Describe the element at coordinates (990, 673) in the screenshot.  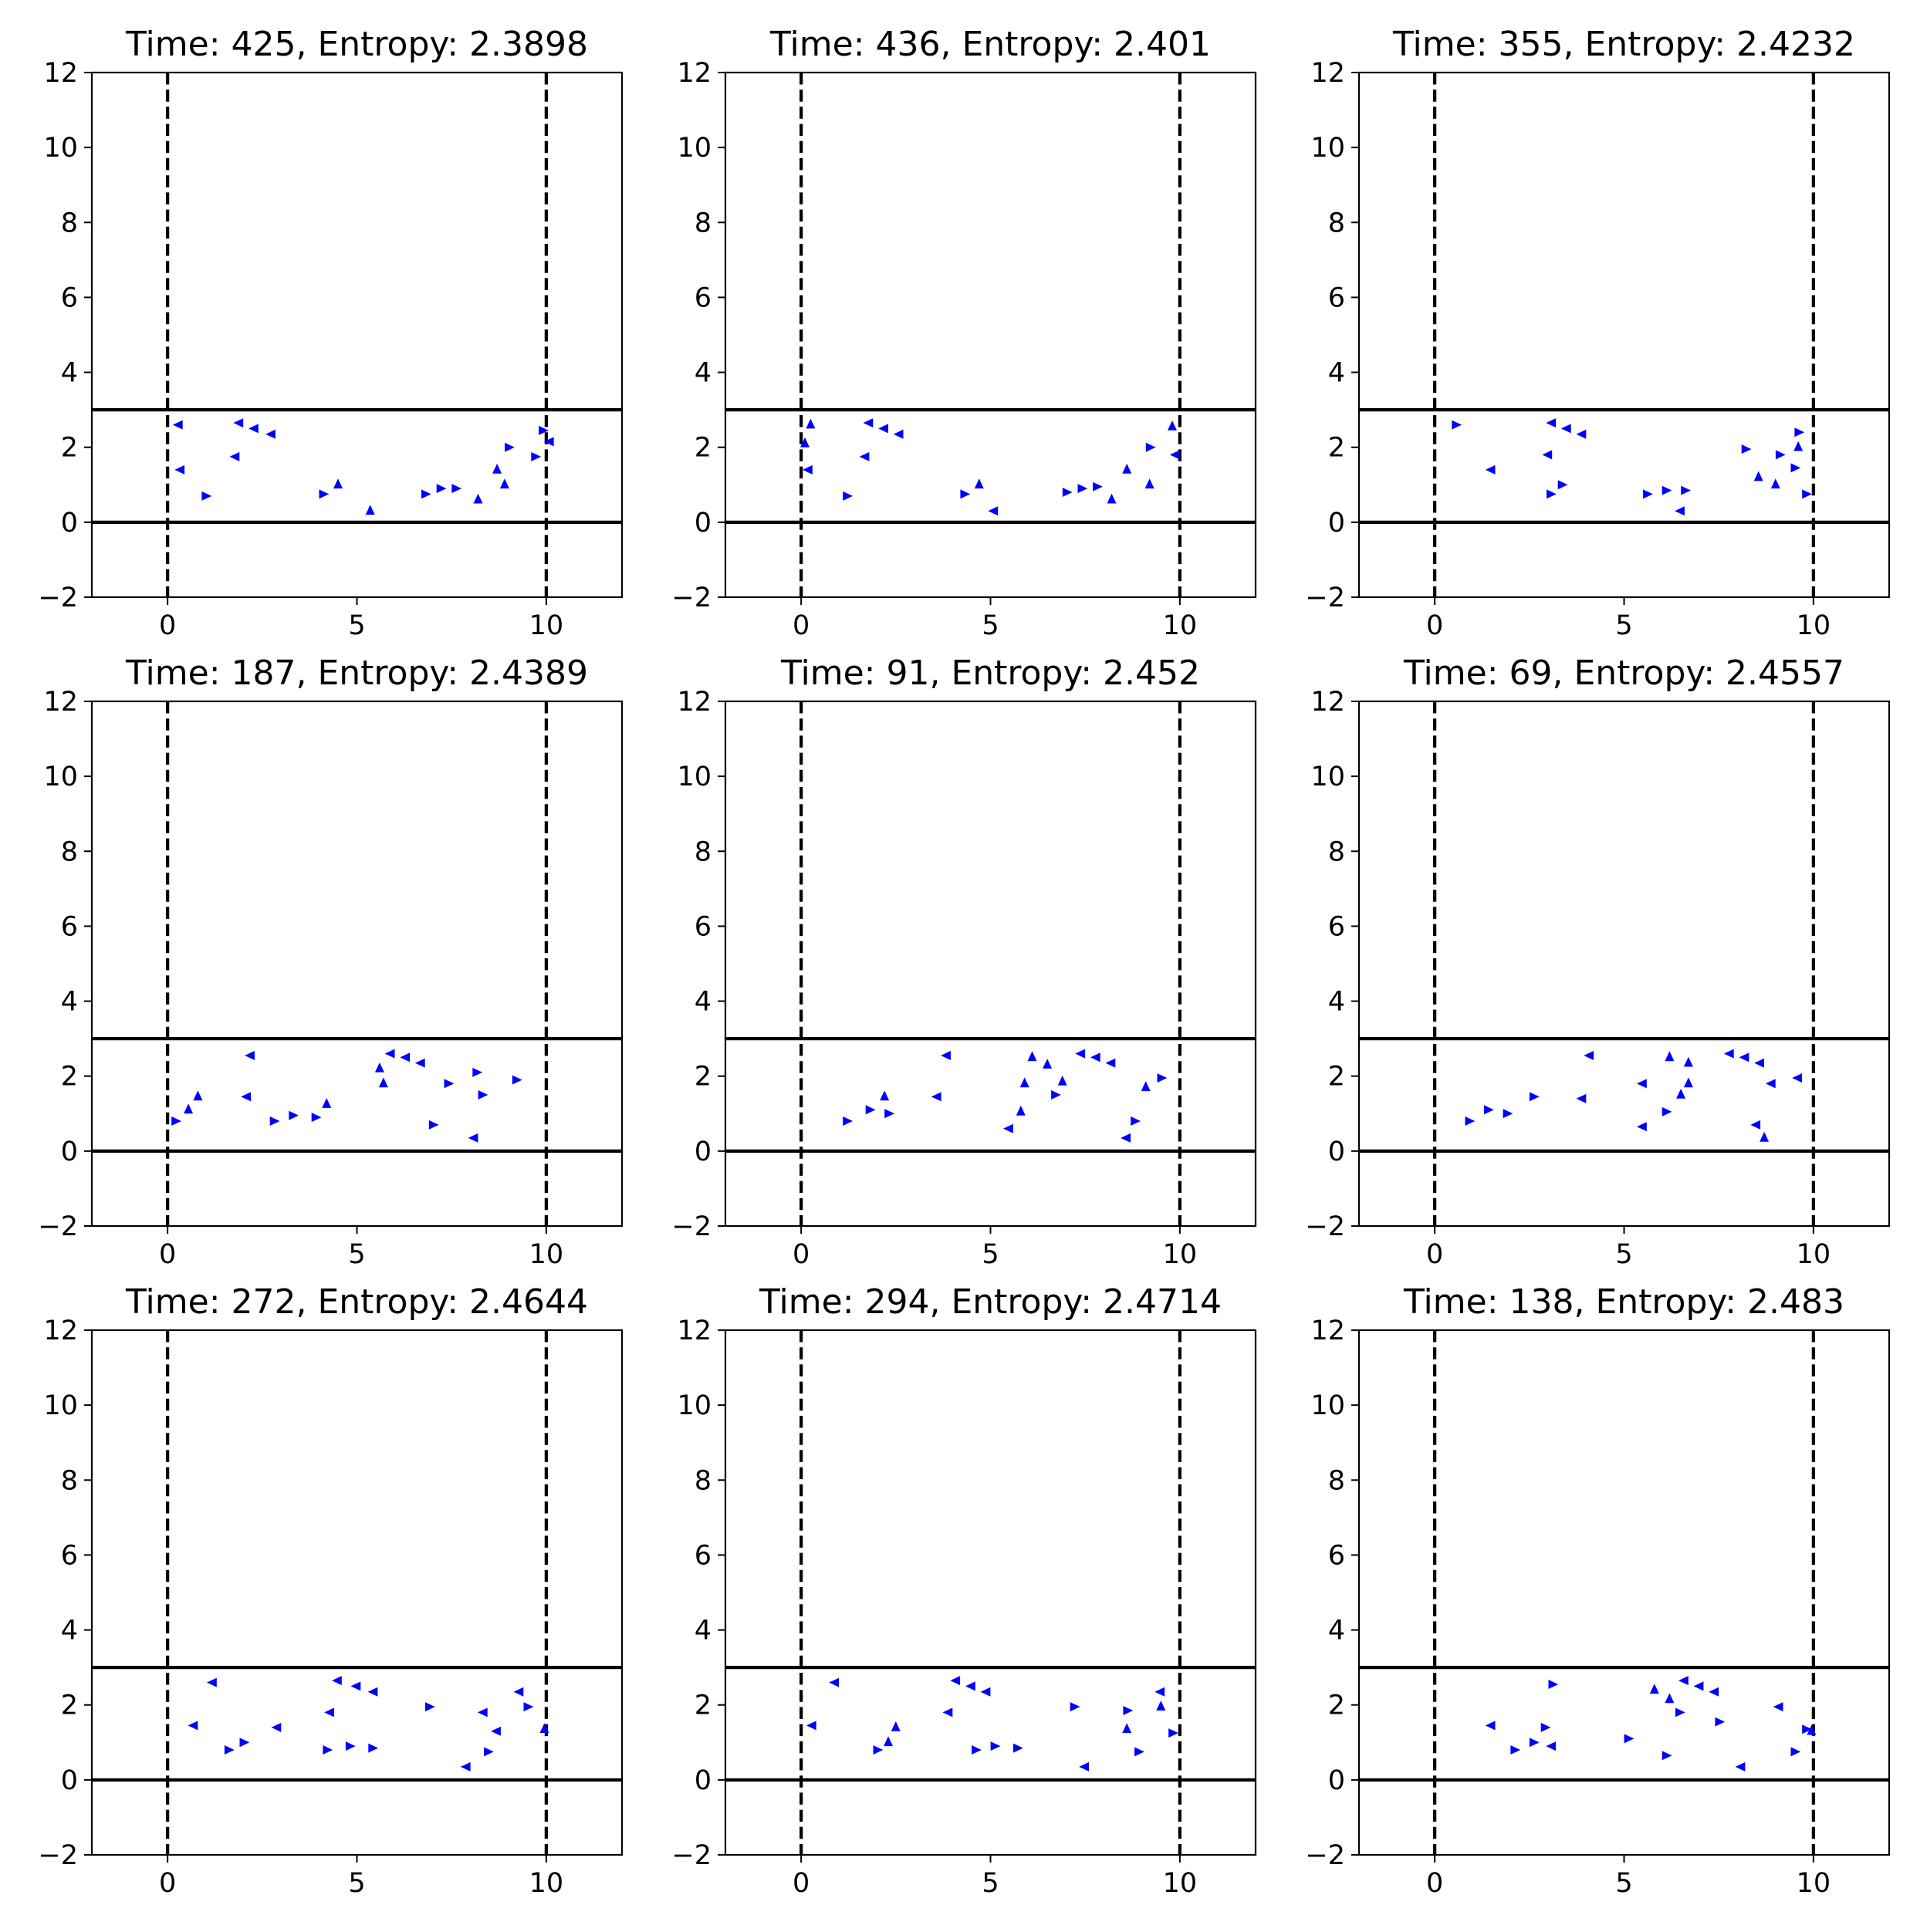
I see `subplot-title: Time: 91, Entropy: 2.452` at that location.